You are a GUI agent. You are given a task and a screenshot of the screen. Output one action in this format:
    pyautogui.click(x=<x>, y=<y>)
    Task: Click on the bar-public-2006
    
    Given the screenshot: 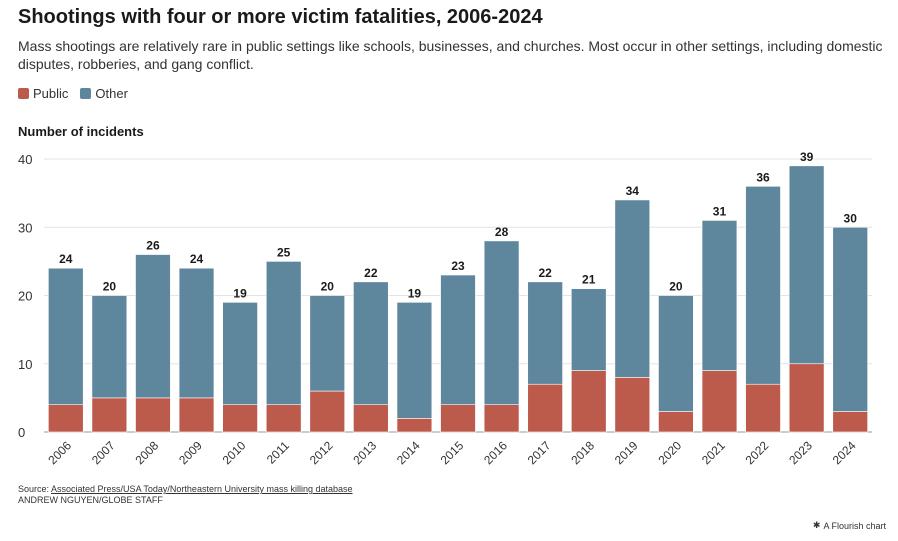 What is the action you would take?
    pyautogui.click(x=66, y=418)
    